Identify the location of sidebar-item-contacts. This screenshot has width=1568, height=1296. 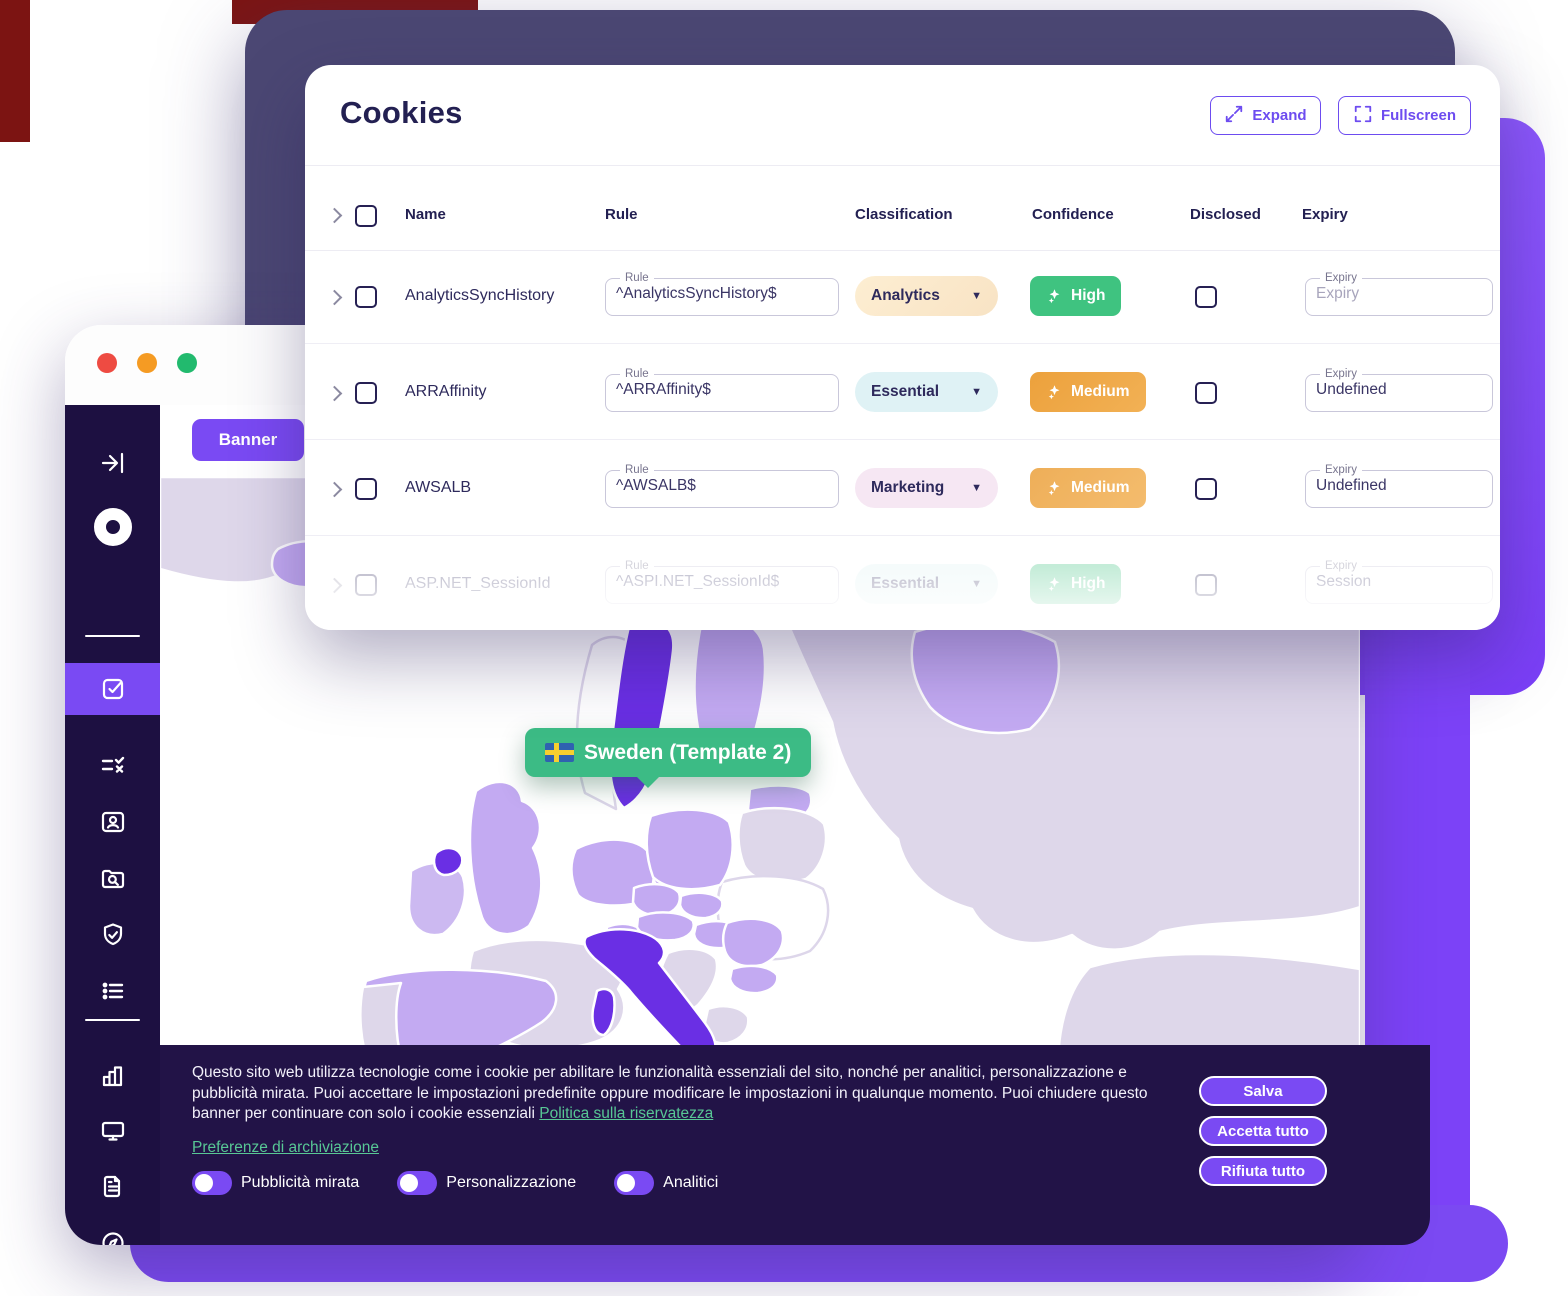
(112, 822).